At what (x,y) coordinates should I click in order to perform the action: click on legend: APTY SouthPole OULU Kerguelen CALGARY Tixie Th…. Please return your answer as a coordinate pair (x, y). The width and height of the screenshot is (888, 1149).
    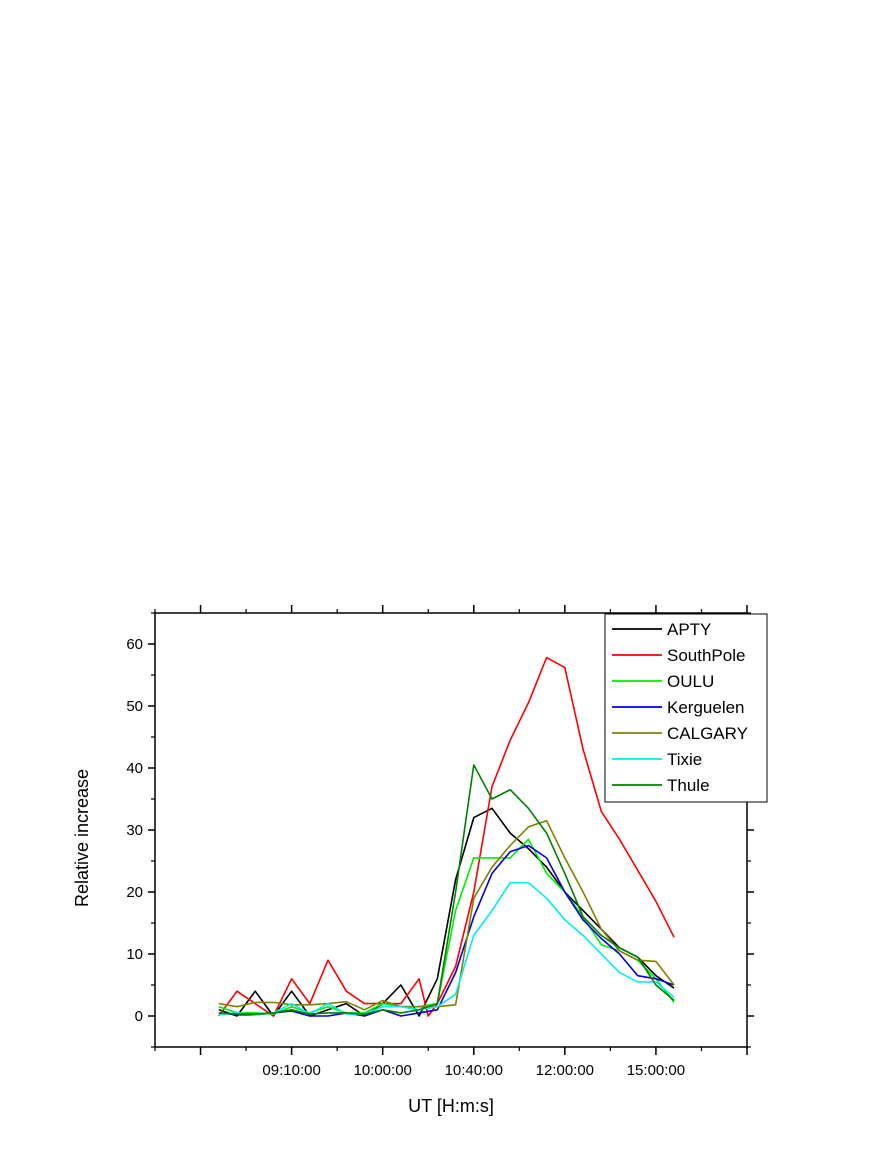
    Looking at the image, I should click on (686, 708).